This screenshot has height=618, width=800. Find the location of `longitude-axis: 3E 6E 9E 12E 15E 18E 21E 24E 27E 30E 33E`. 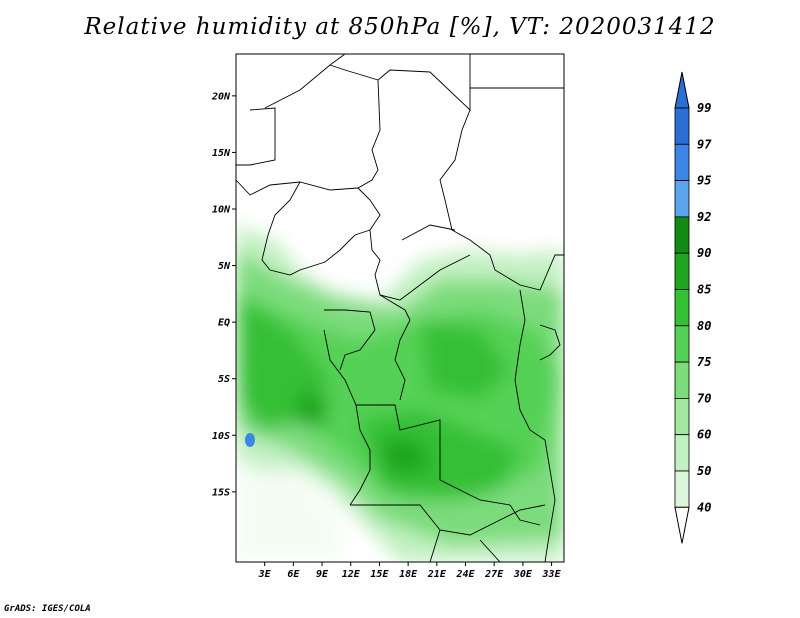

longitude-axis: 3E 6E 9E 12E 15E 18E 21E 24E 27E 30E 33E is located at coordinates (410, 571).